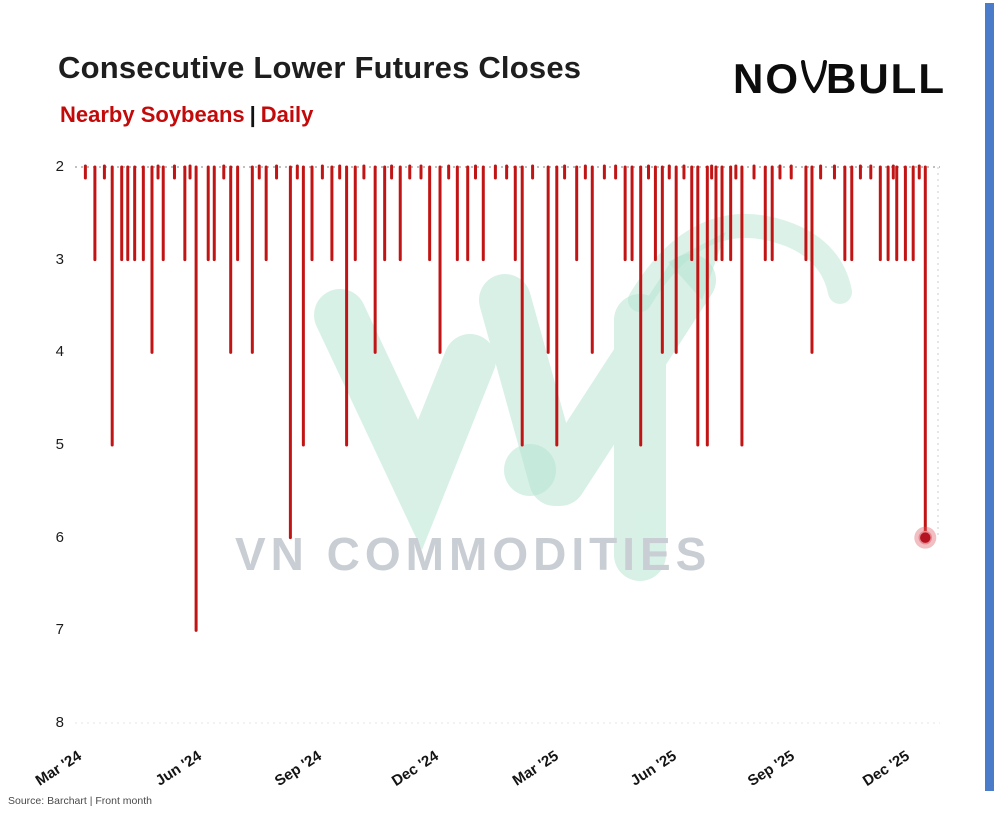 This screenshot has height=816, width=994. I want to click on logo-text-right: BULL, so click(886, 78).